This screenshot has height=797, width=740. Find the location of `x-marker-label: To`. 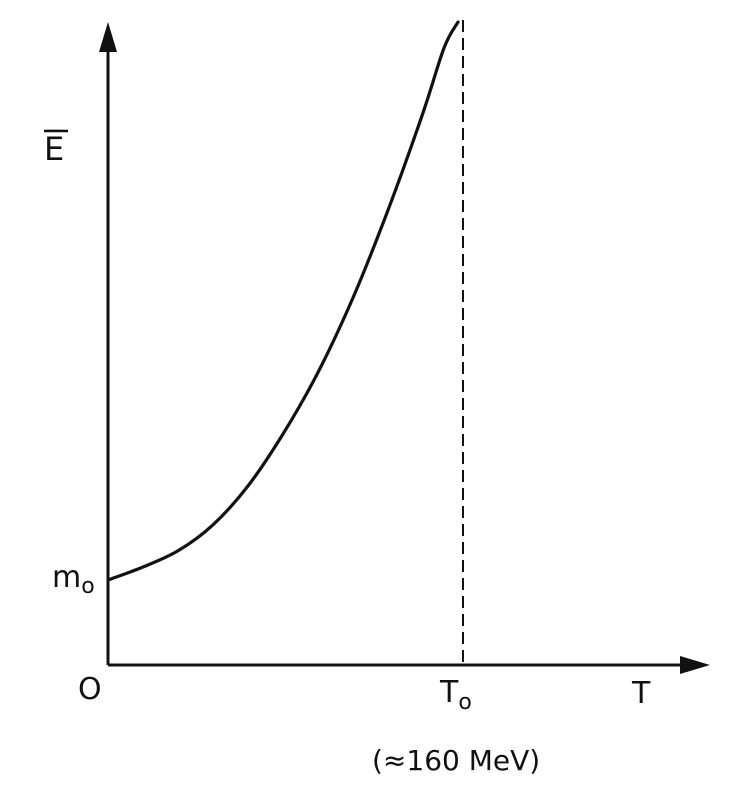

x-marker-label: To is located at coordinates (455, 695).